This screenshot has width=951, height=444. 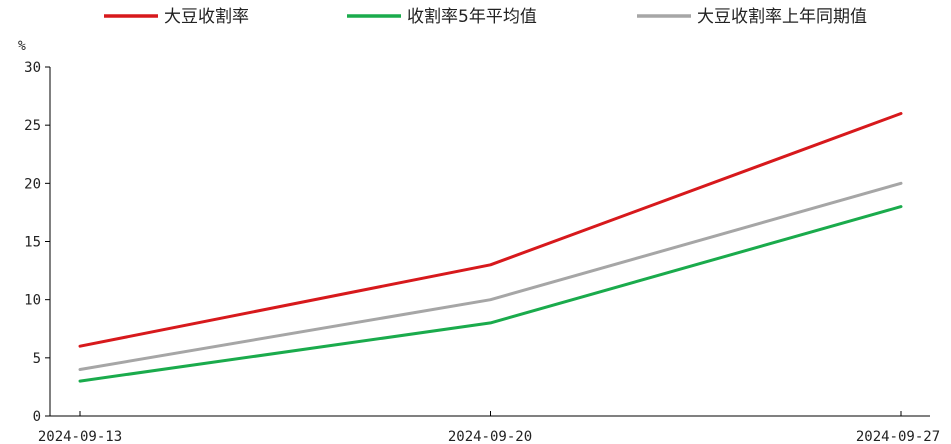 What do you see at coordinates (206, 17) in the screenshot?
I see `legend-label-1: 大豆收割率` at bounding box center [206, 17].